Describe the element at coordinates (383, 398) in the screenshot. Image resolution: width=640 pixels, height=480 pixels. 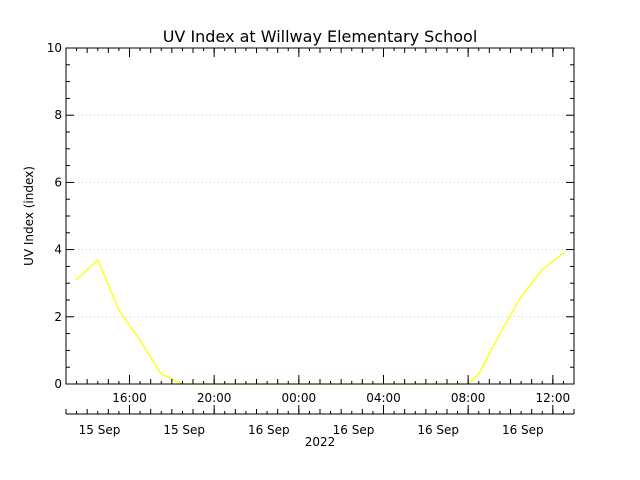
I see `x-tick-label: 04:00` at that location.